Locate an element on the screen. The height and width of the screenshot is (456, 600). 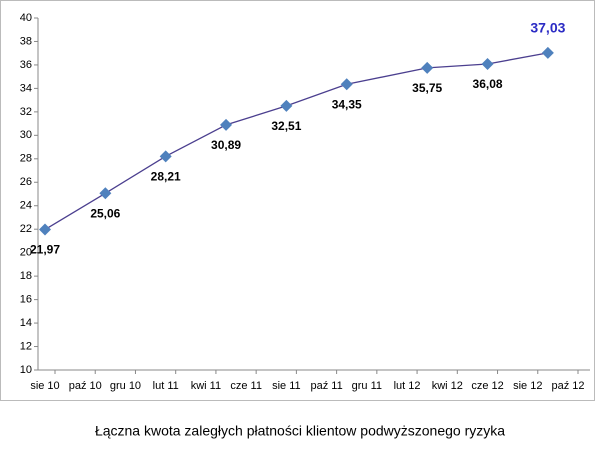
y-tick-label: 34 is located at coordinates (26, 88).